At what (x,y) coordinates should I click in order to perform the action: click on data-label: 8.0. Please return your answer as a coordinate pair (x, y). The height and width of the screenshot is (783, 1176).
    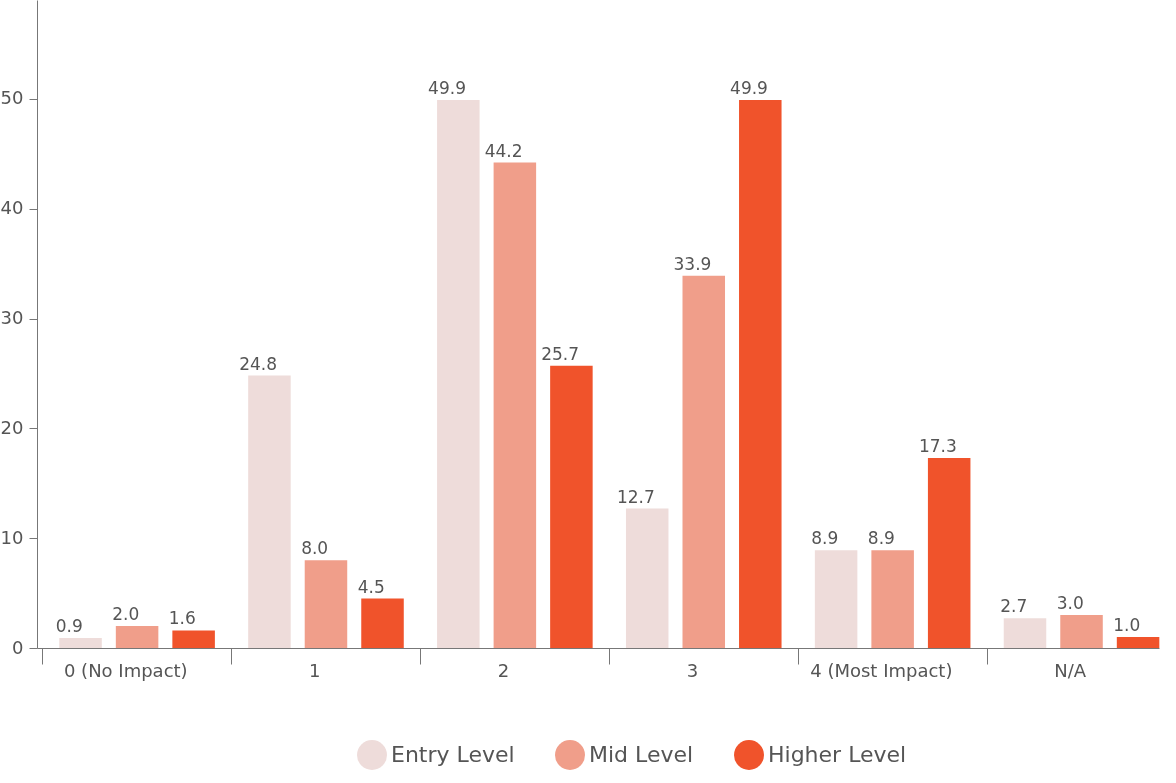
    Looking at the image, I should click on (315, 548).